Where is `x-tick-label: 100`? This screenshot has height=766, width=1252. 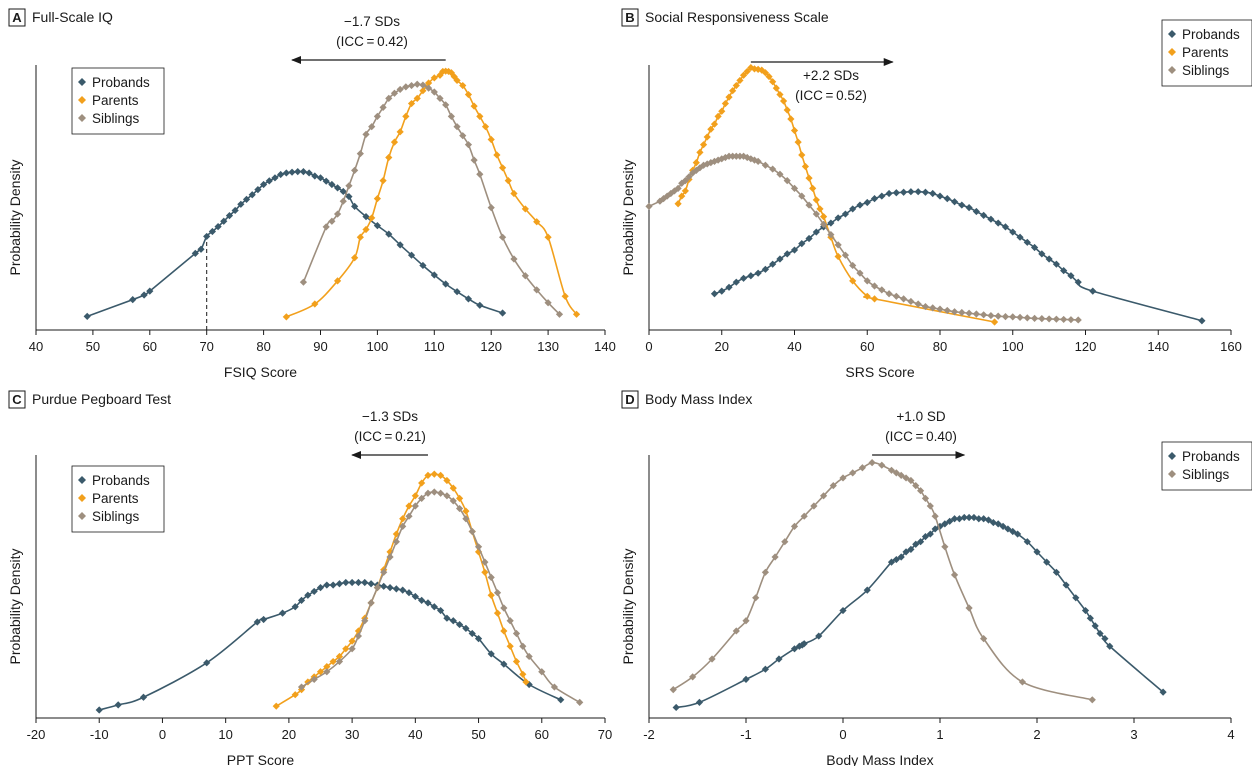
x-tick-label: 100 is located at coordinates (378, 346).